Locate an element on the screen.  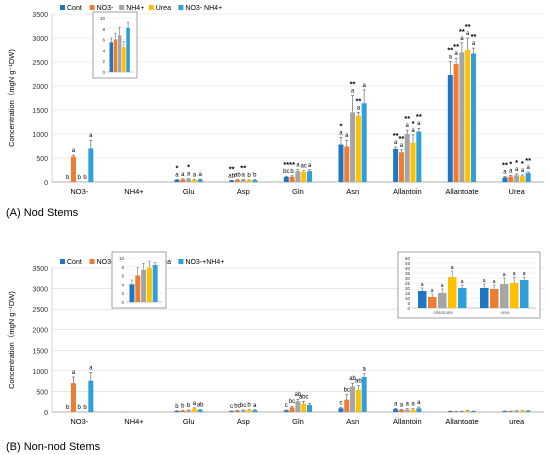
x-tick-label: Allantoin is located at coordinates (407, 191).